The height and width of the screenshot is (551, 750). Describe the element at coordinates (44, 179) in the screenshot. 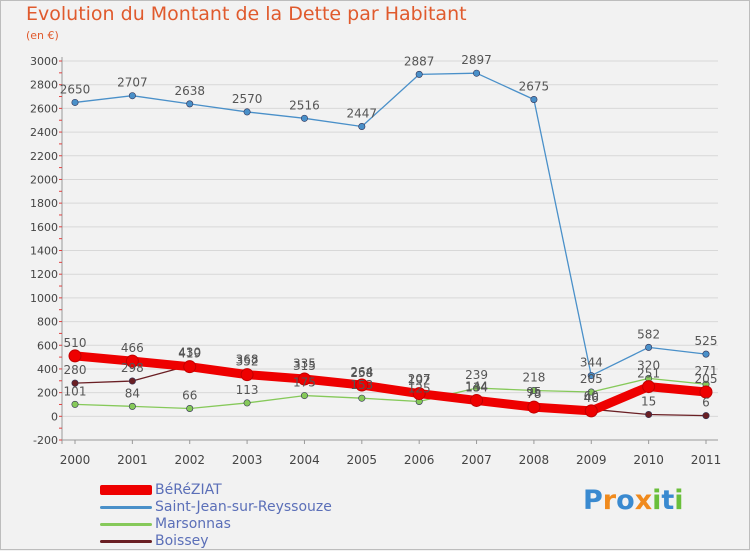

I see `y-tick-label: 2000` at that location.